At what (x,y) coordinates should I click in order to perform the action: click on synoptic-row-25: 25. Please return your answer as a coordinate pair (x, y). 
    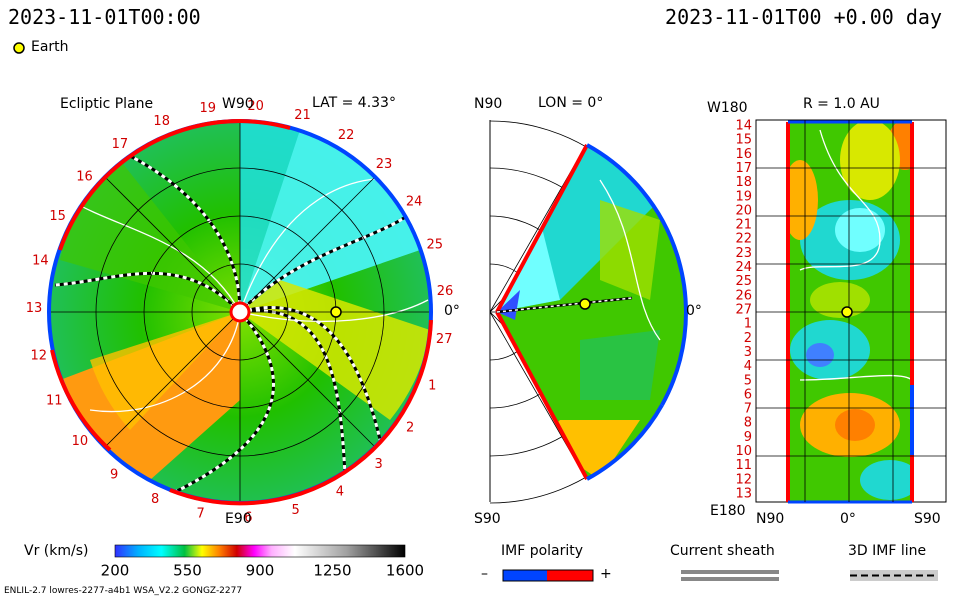
    Looking at the image, I should click on (743, 281).